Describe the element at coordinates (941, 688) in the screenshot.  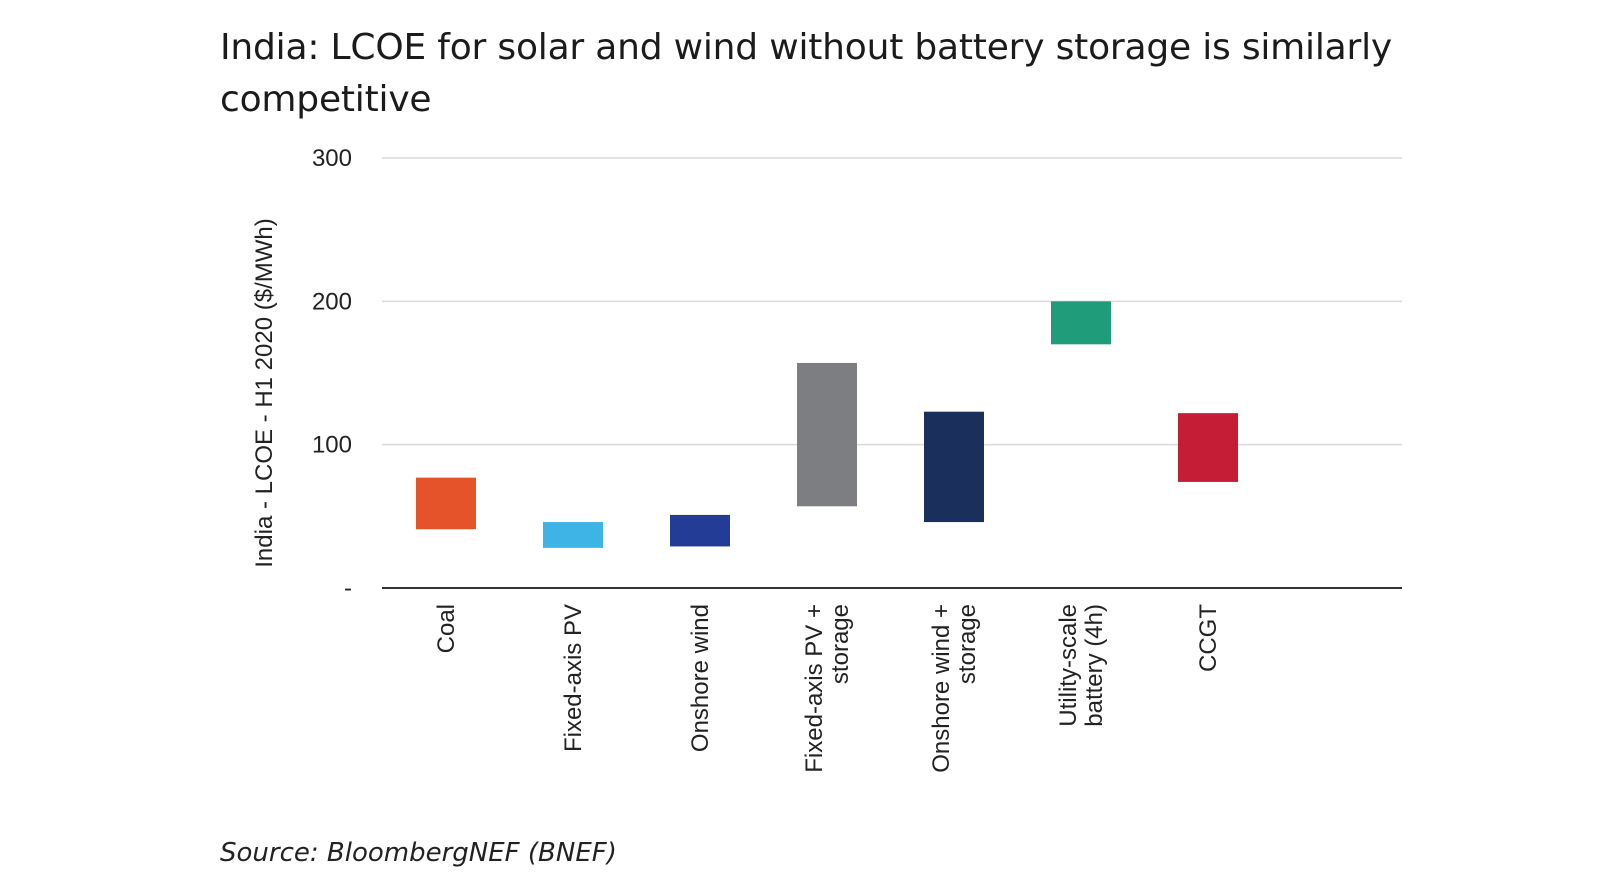
I see `x-tick-label-line: Onshore wind +` at that location.